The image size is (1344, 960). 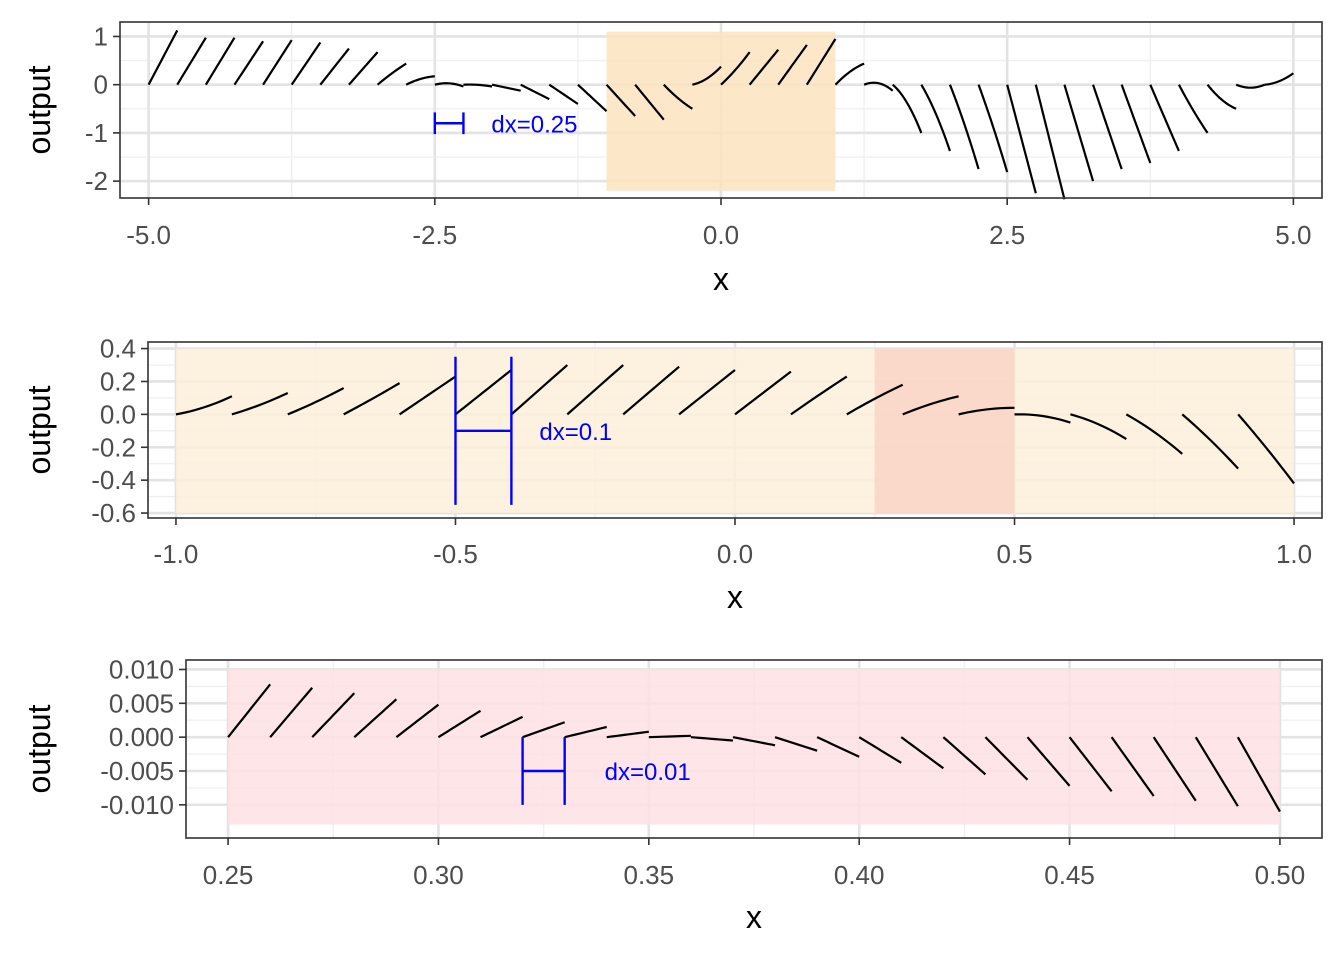 What do you see at coordinates (438, 875) in the screenshot?
I see `x-tick-label: 0.30` at bounding box center [438, 875].